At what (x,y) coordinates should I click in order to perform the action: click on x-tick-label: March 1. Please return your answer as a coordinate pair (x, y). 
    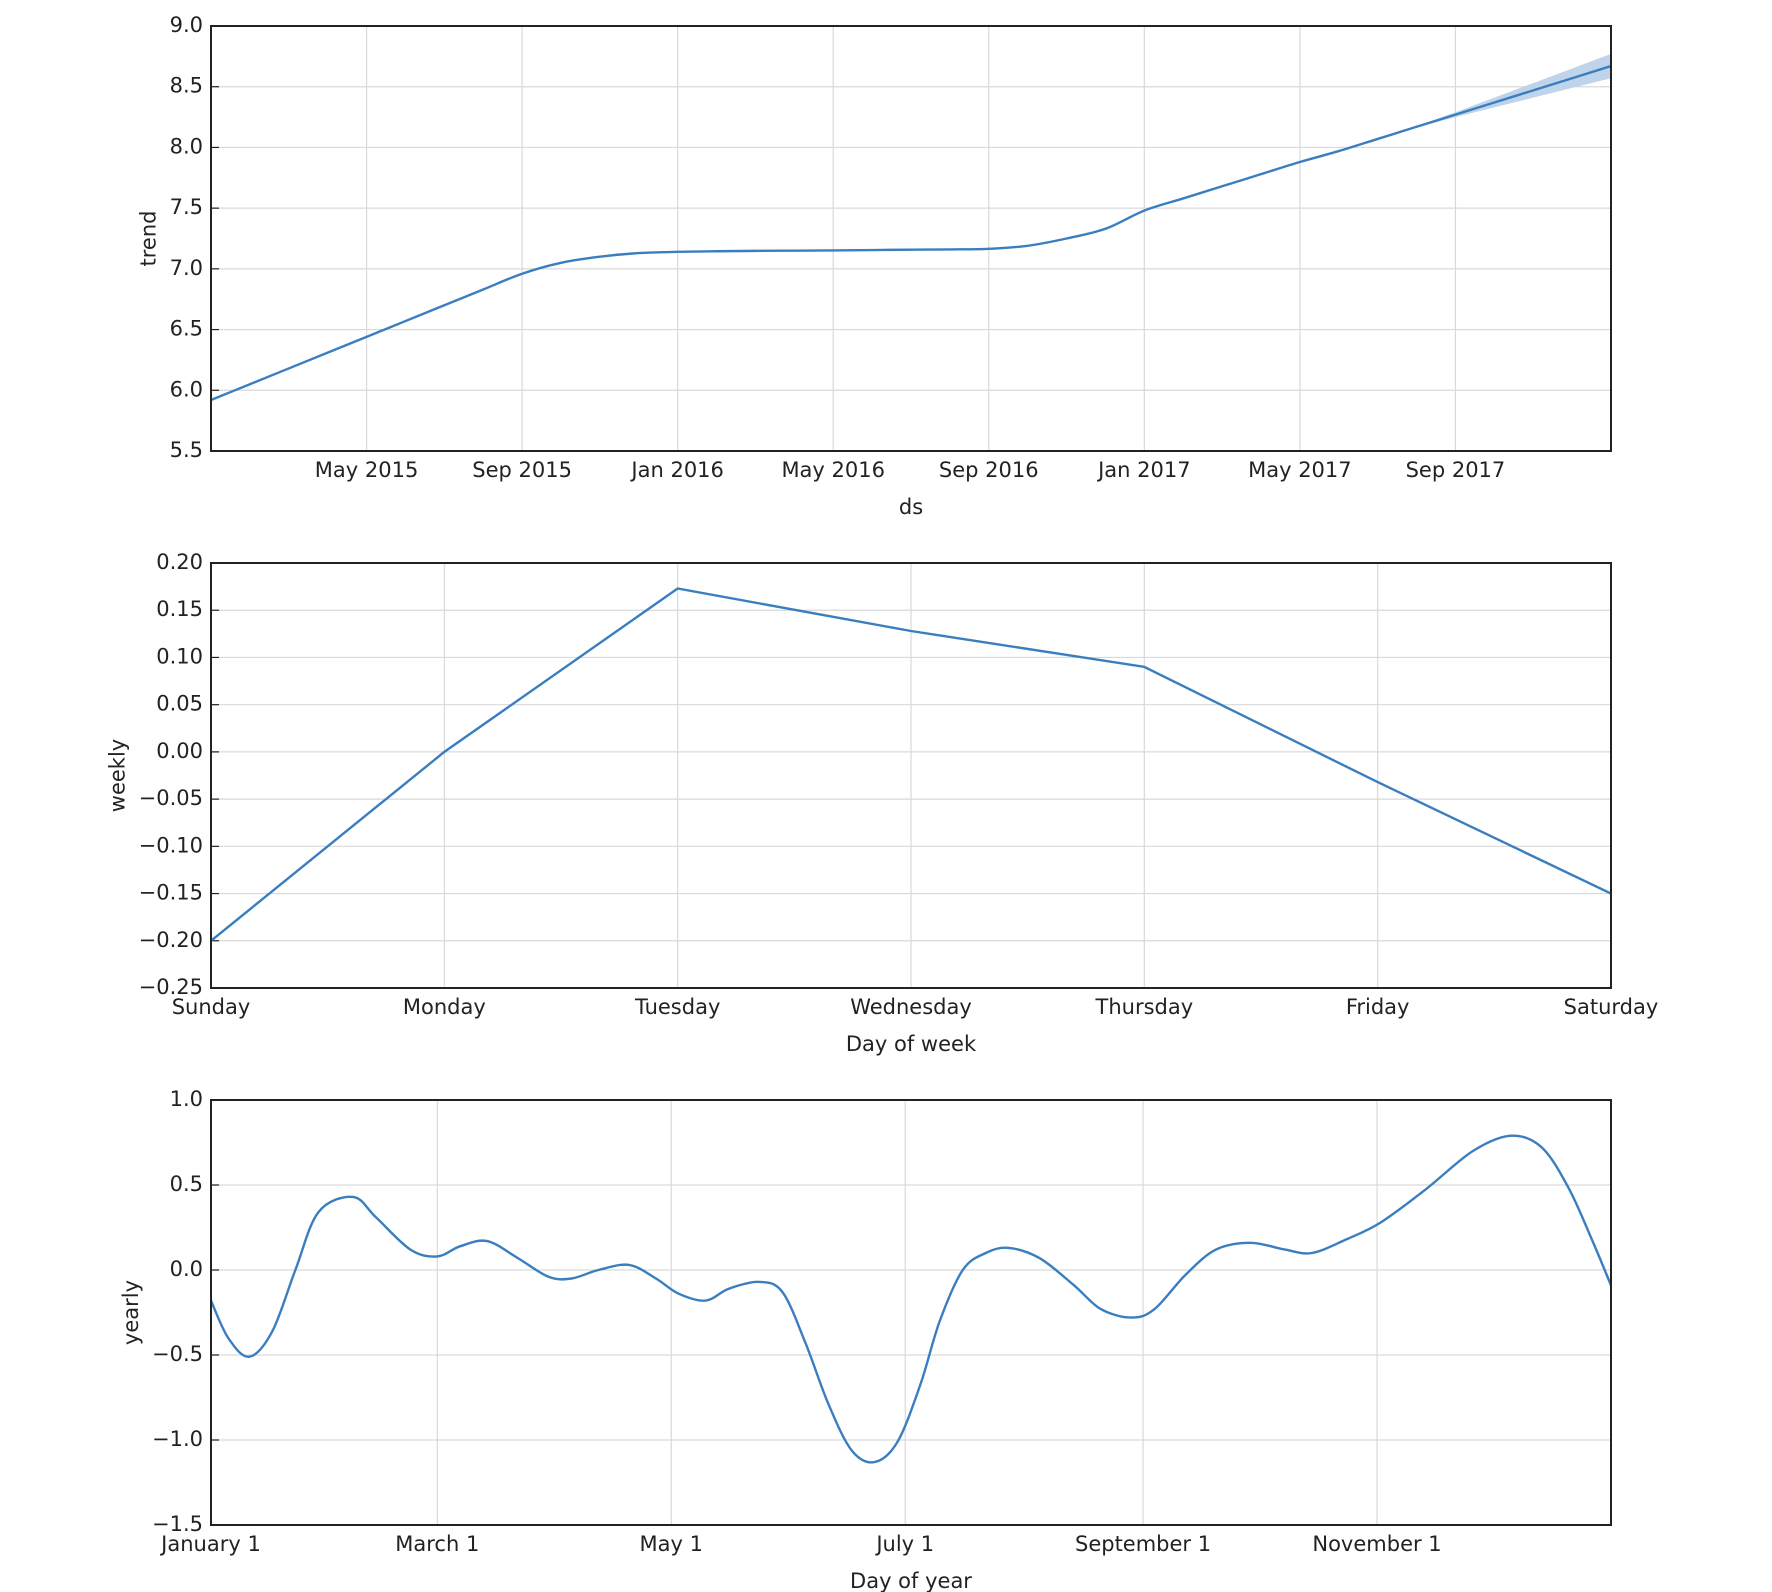
    Looking at the image, I should click on (437, 1544).